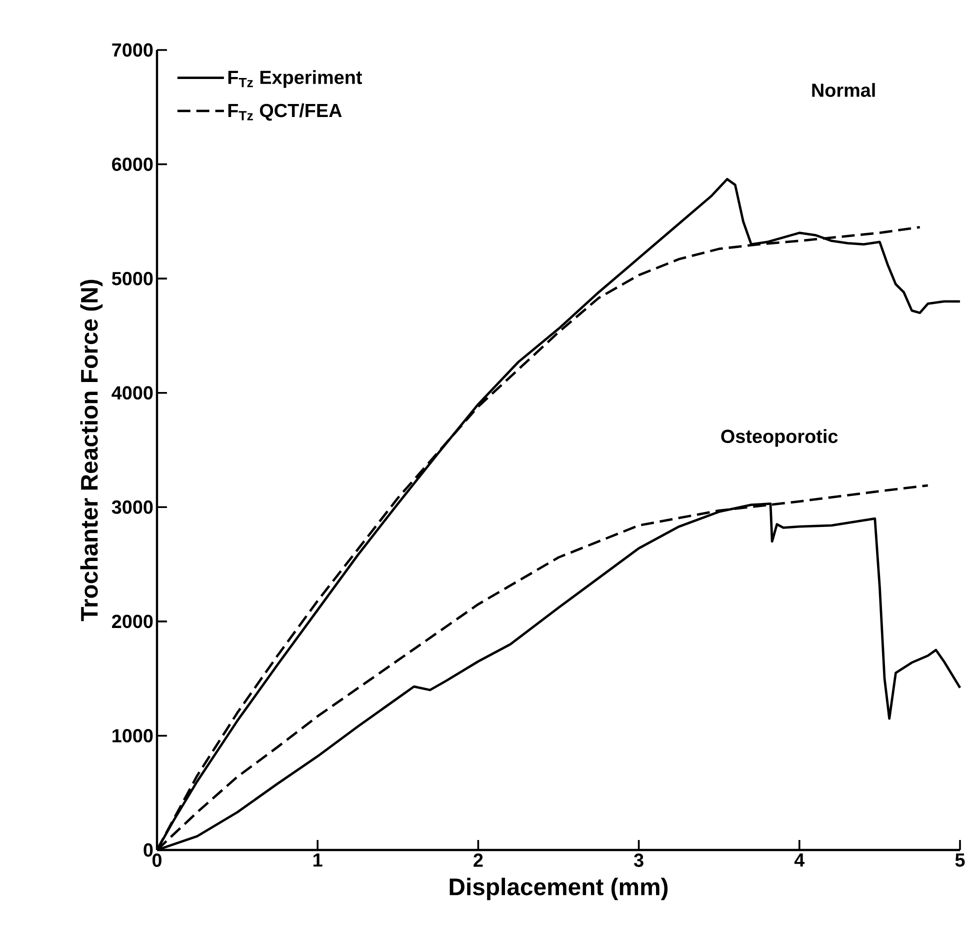 This screenshot has height=950, width=973. What do you see at coordinates (132, 507) in the screenshot?
I see `y-tick-label: 3000` at bounding box center [132, 507].